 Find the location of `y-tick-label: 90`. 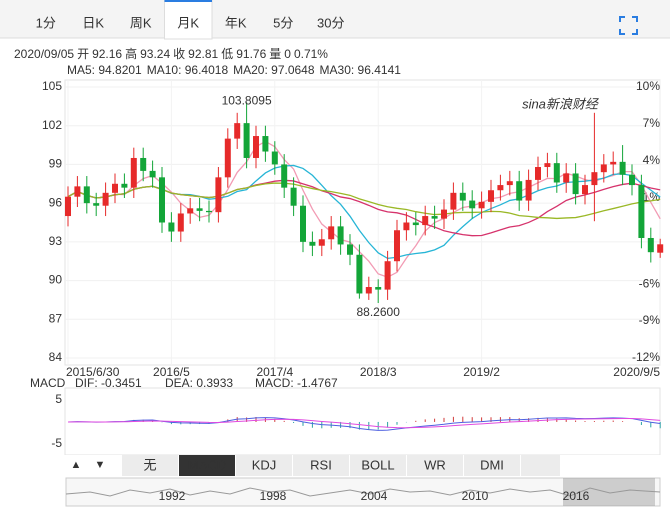

y-tick-label: 90 is located at coordinates (56, 280).